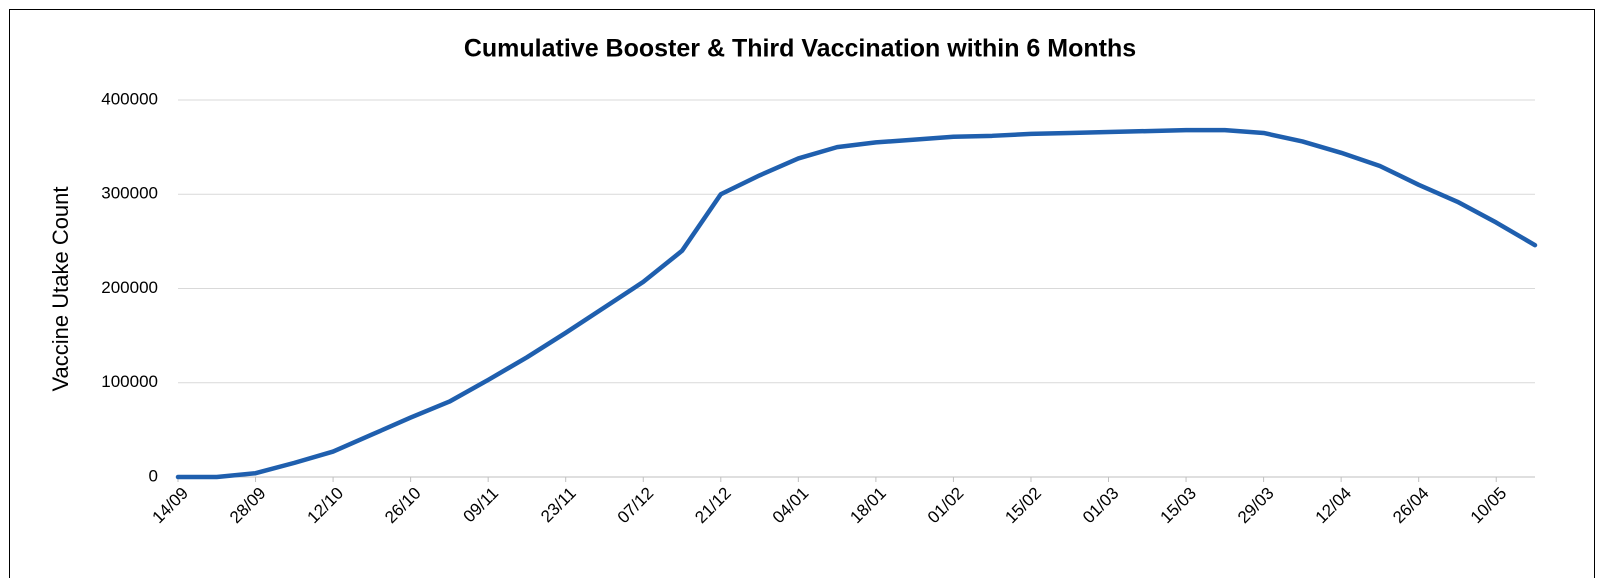  I want to click on y-tick-label: 100000, so click(129, 381).